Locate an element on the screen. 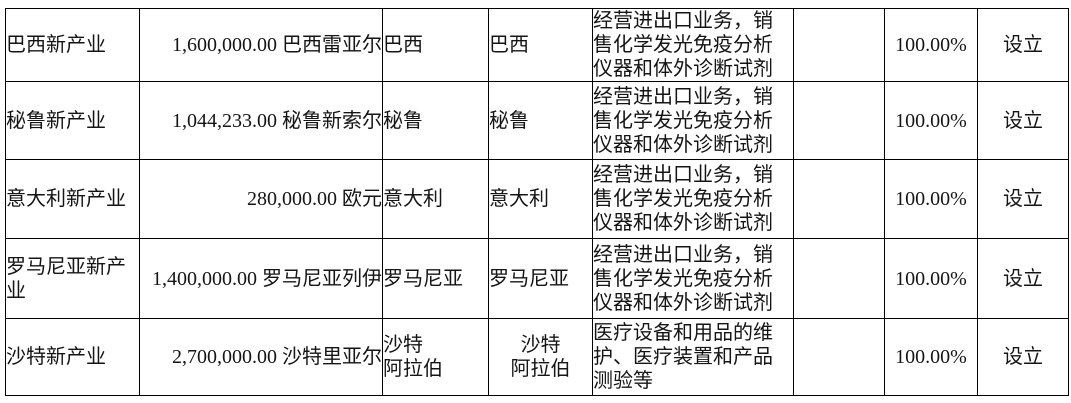 The width and height of the screenshot is (1071, 403). cell-registration-place: 意大利 is located at coordinates (435, 199).